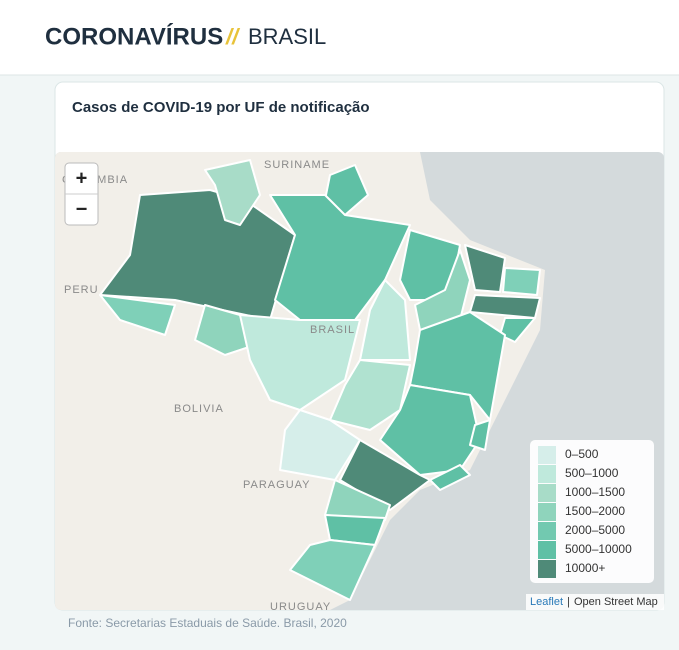 The height and width of the screenshot is (650, 679). I want to click on map-label: PARAGUAY, so click(277, 485).